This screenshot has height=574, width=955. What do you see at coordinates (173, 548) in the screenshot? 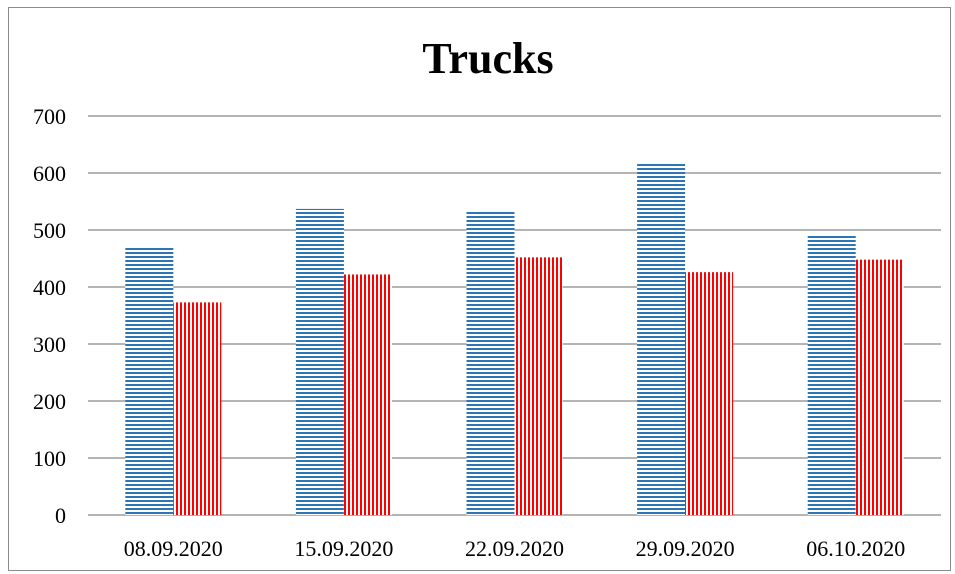
I see `x-tick-label: 08.09.2020` at bounding box center [173, 548].